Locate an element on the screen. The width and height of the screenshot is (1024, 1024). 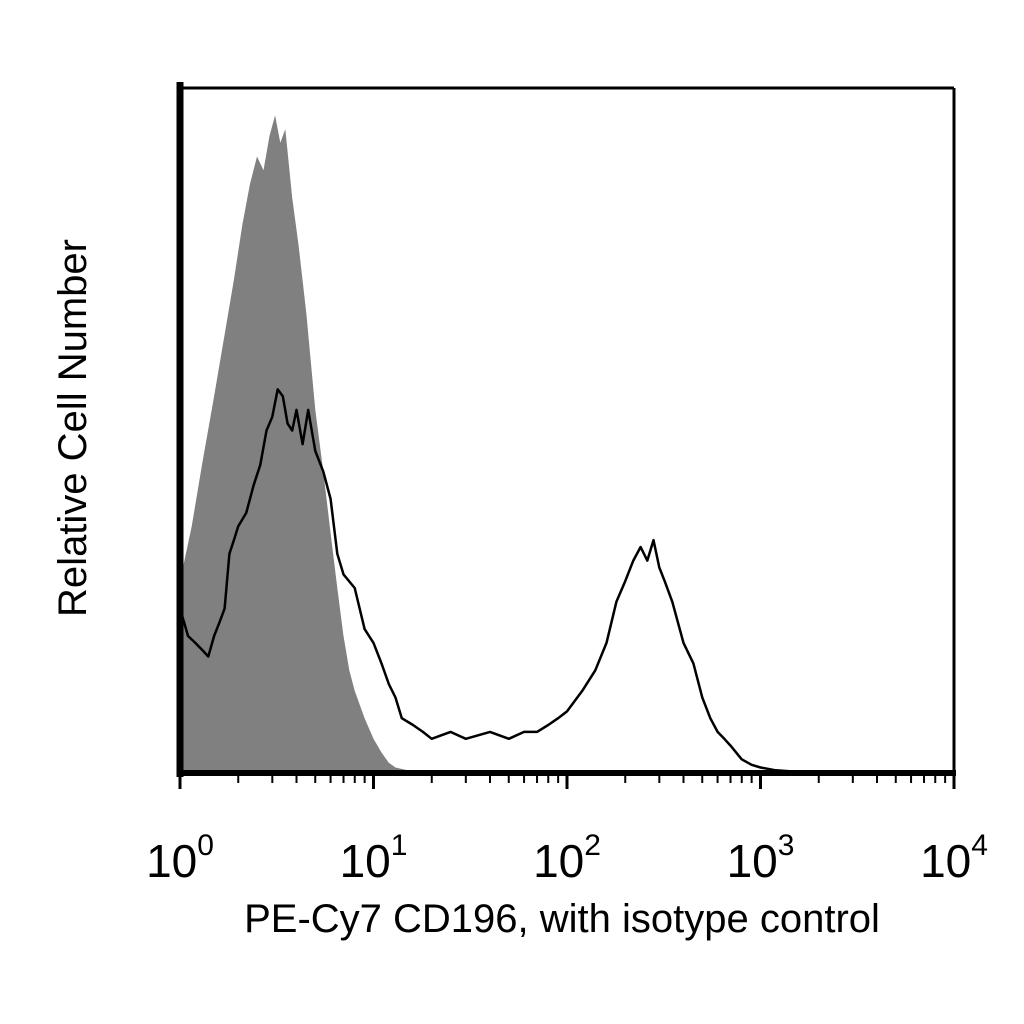
x-tick-label: 10³ is located at coordinates (761, 858).